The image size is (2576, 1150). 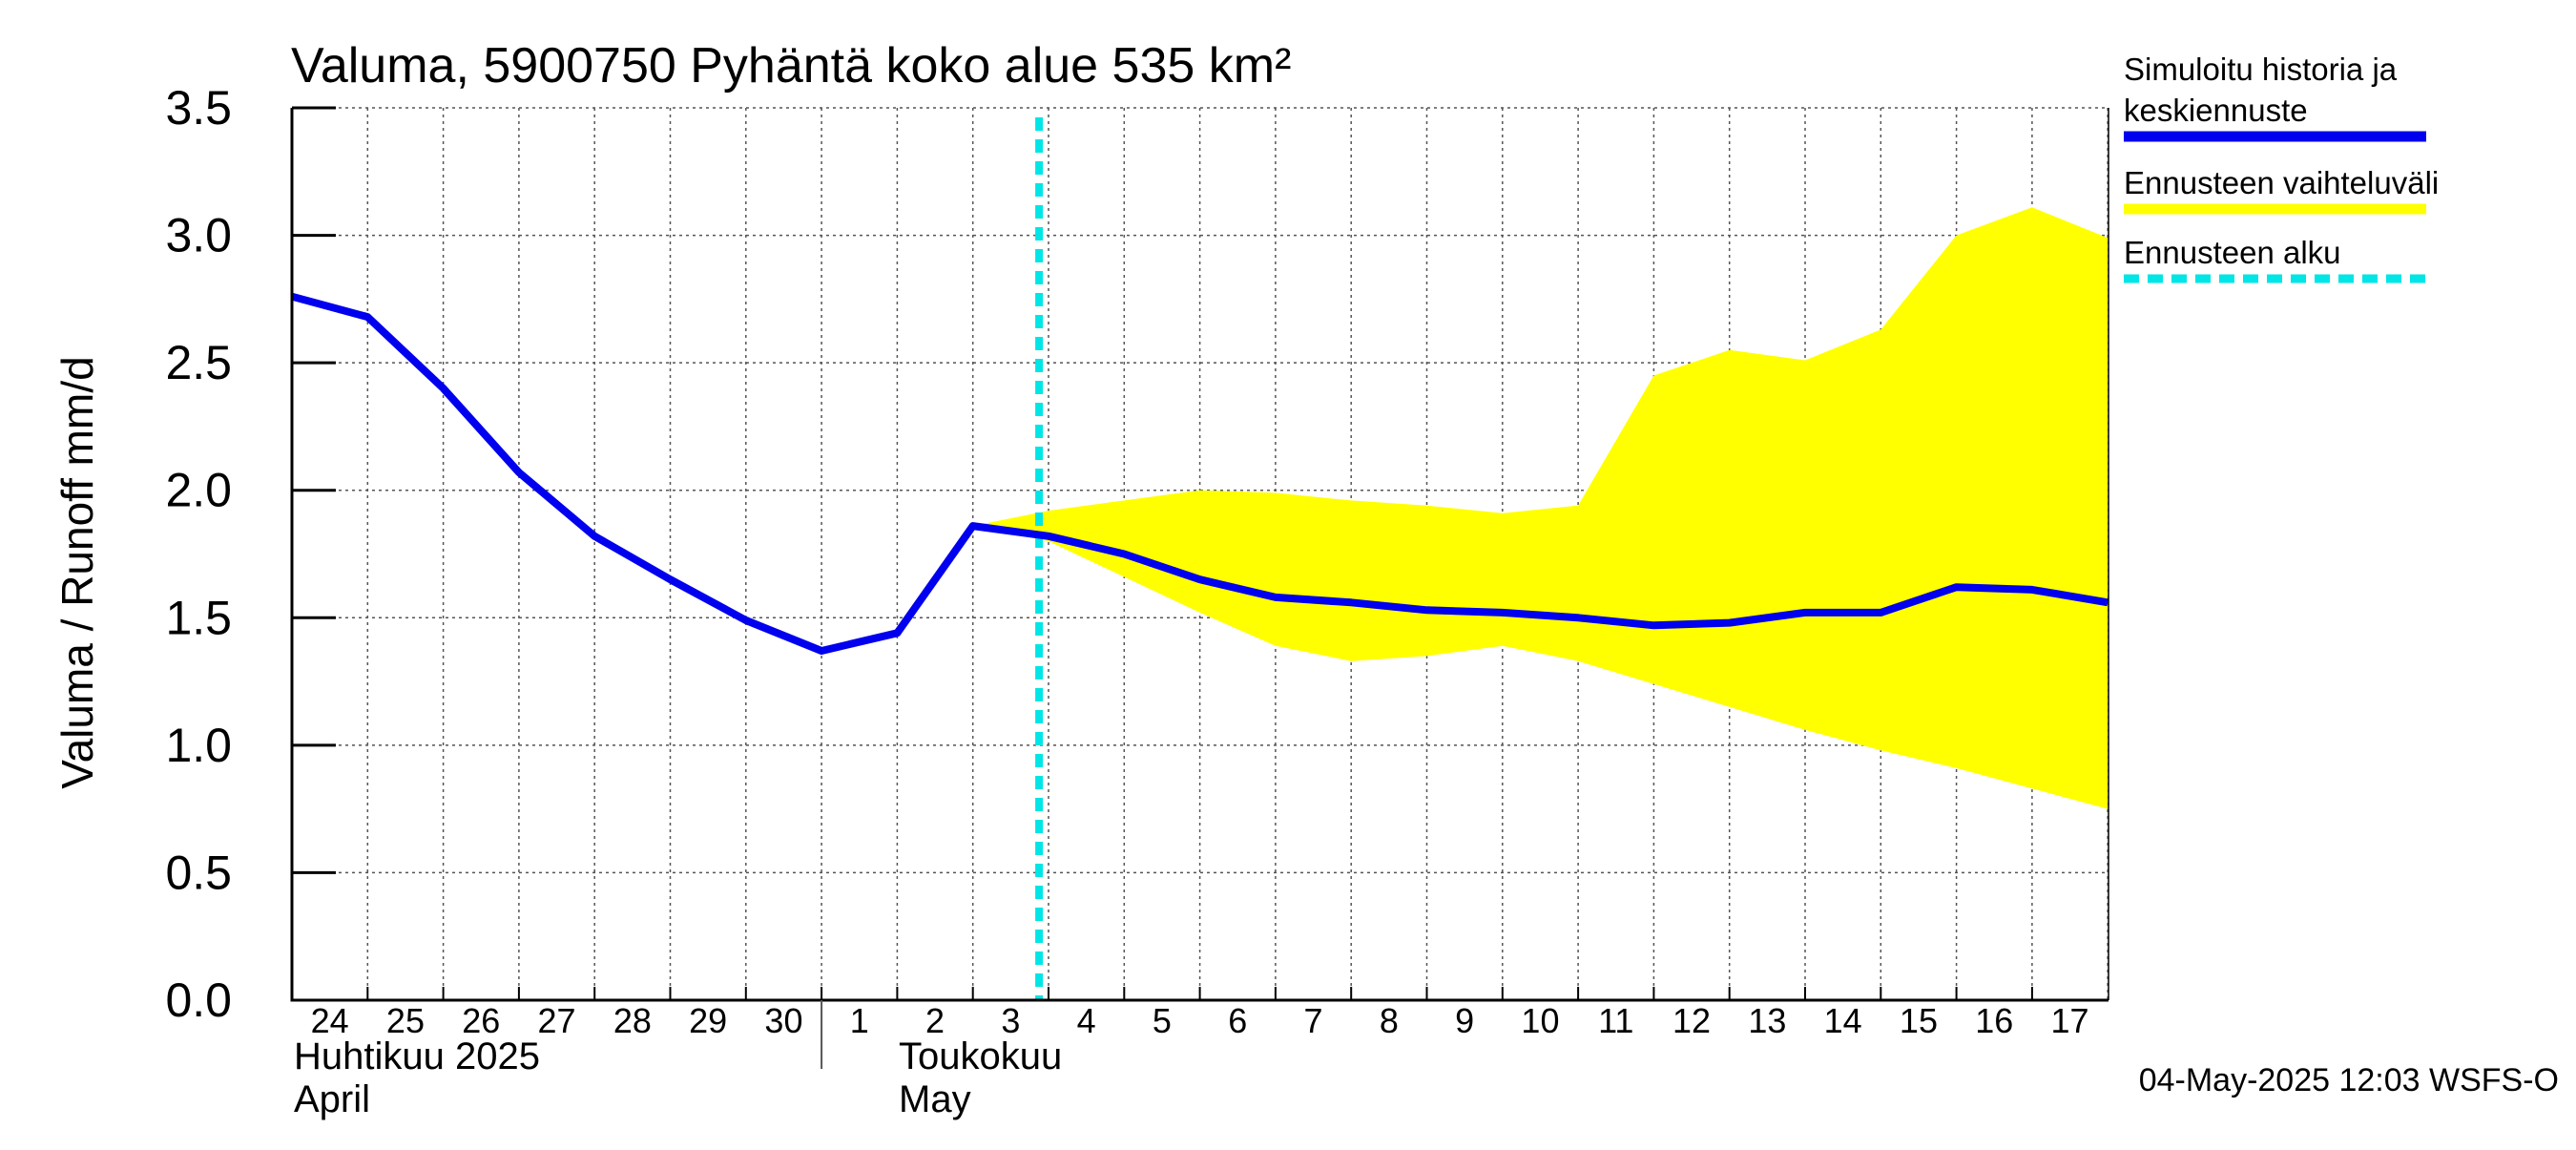 I want to click on y-tick-label: 0.5, so click(x=198, y=872).